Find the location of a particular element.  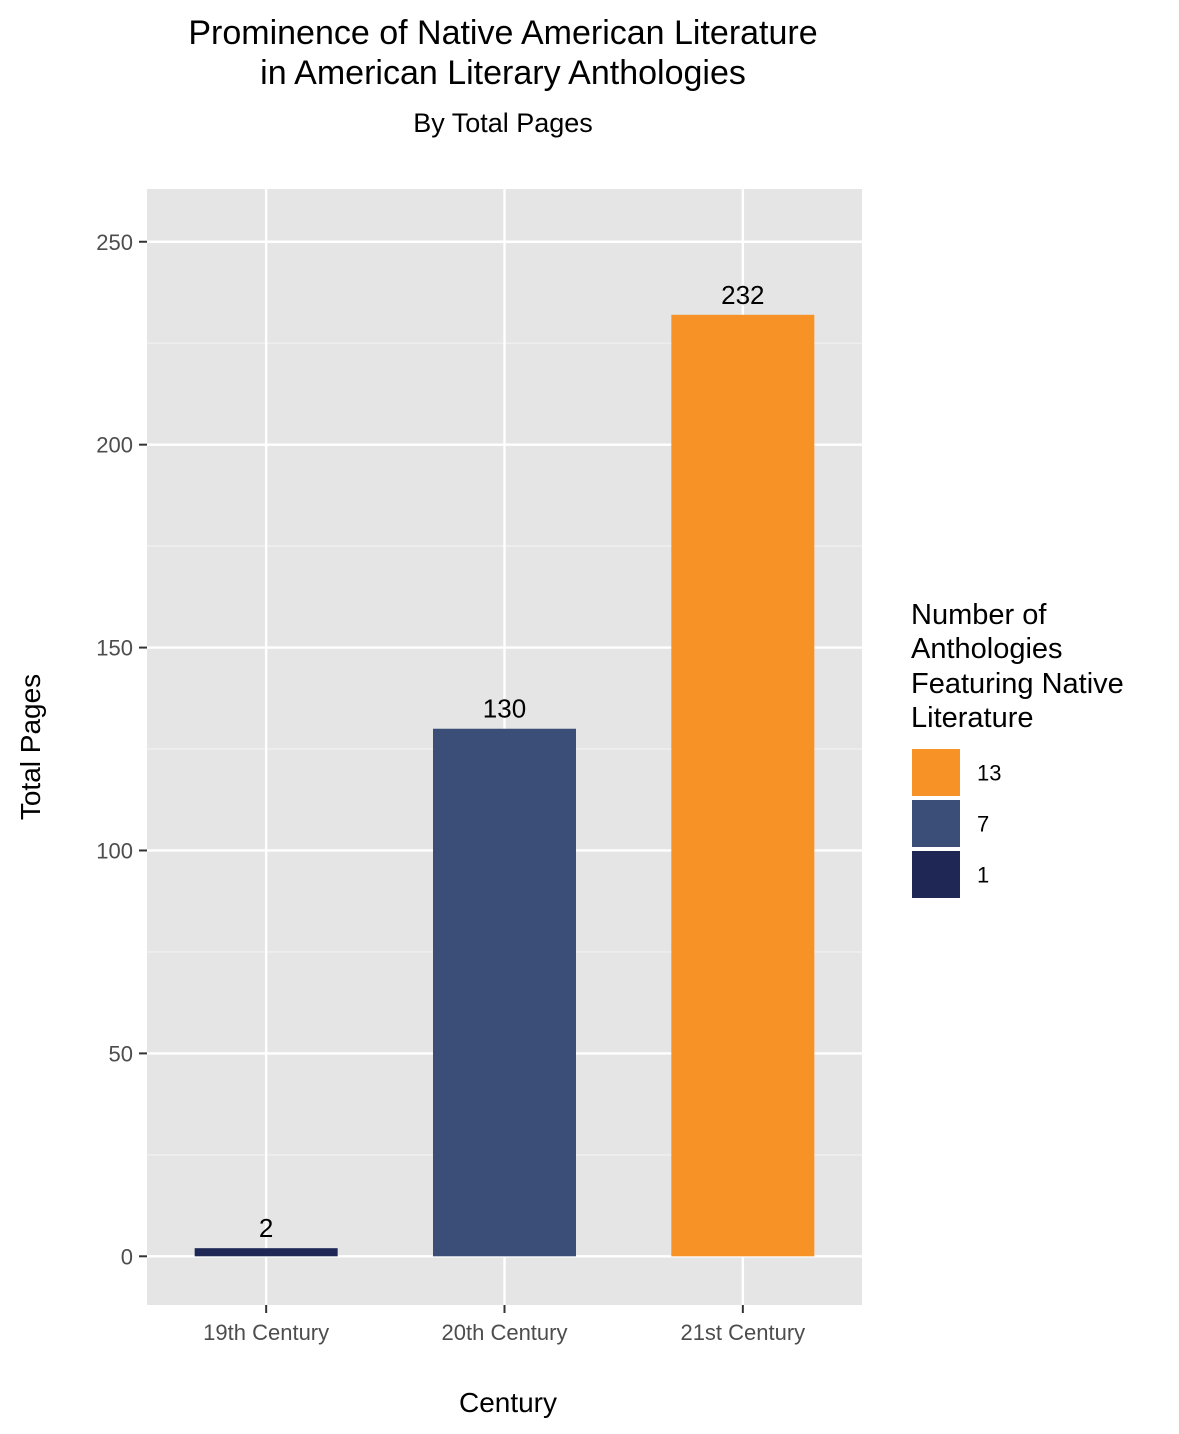

legend-key-label: 1 is located at coordinates (983, 875).